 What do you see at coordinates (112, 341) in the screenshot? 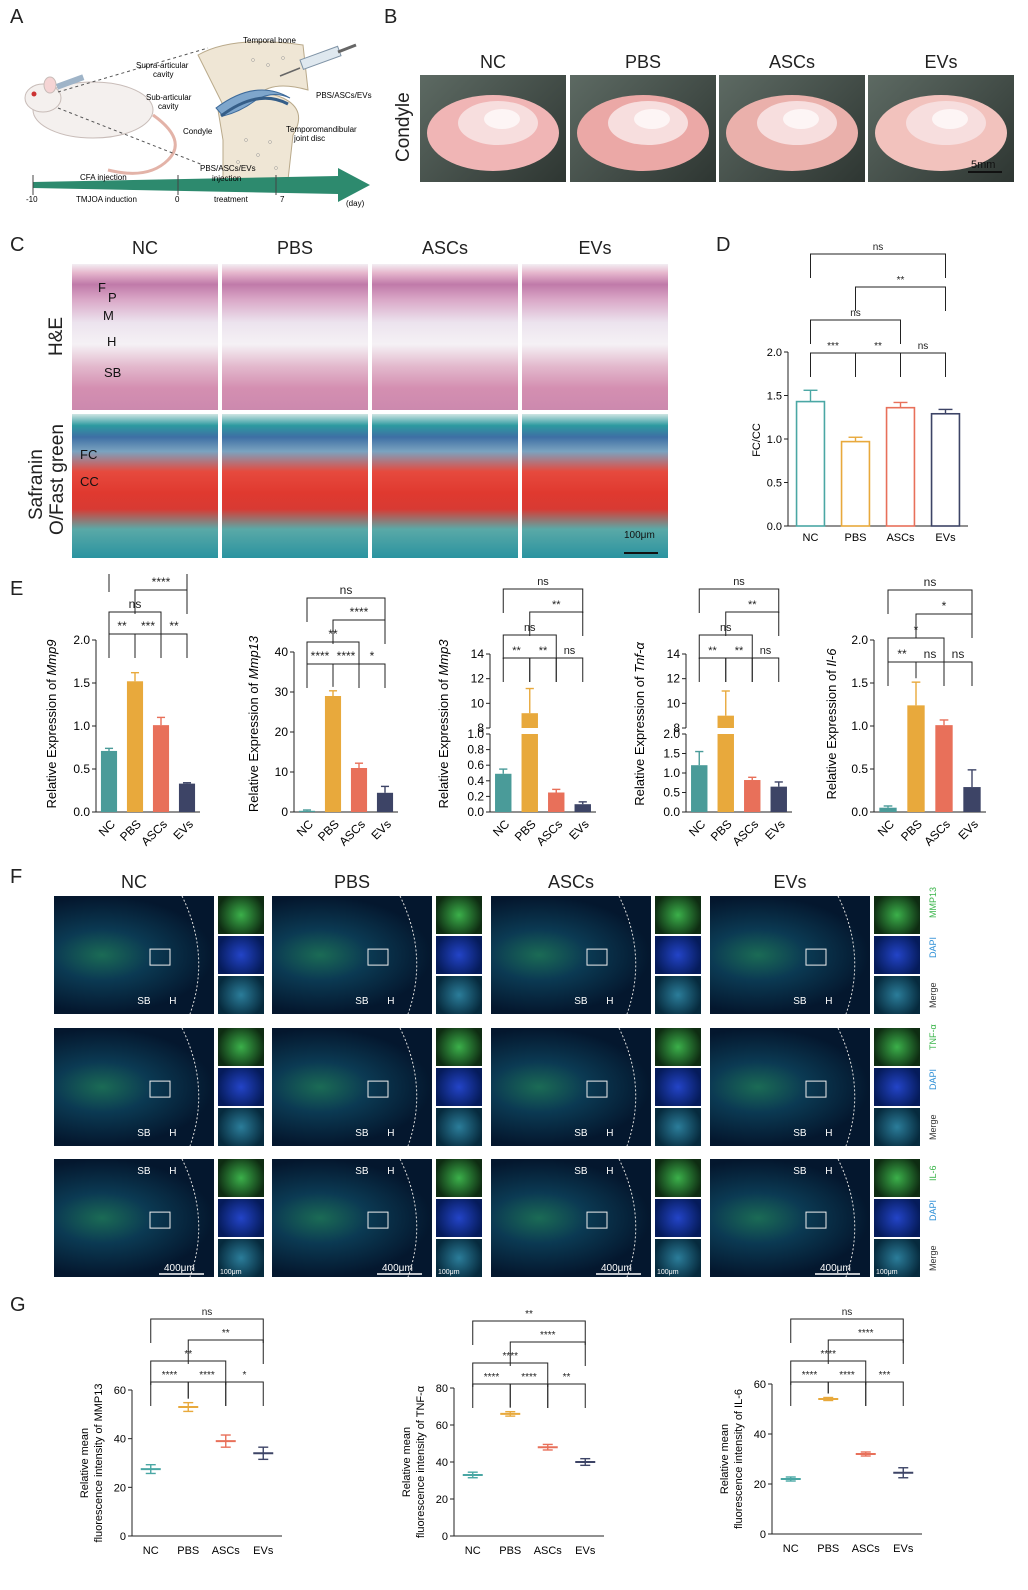
I see `layer-label-h: H` at bounding box center [112, 341].